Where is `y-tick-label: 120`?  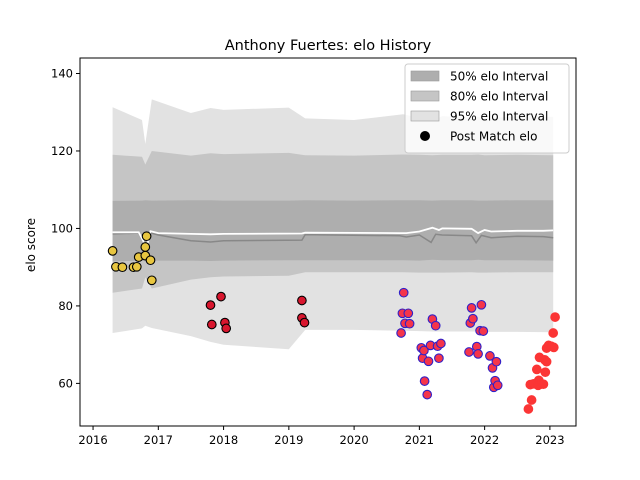 y-tick-label: 120 is located at coordinates (62, 151).